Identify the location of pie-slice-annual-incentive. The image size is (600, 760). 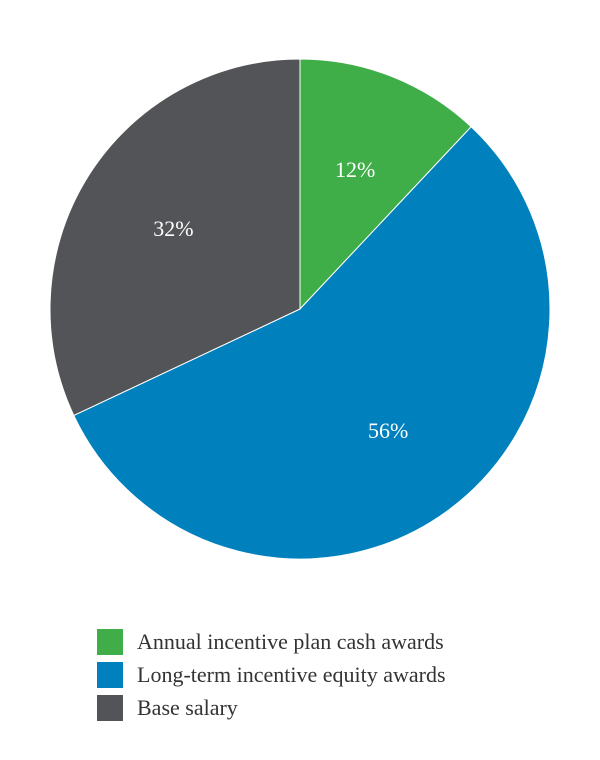
(385, 184).